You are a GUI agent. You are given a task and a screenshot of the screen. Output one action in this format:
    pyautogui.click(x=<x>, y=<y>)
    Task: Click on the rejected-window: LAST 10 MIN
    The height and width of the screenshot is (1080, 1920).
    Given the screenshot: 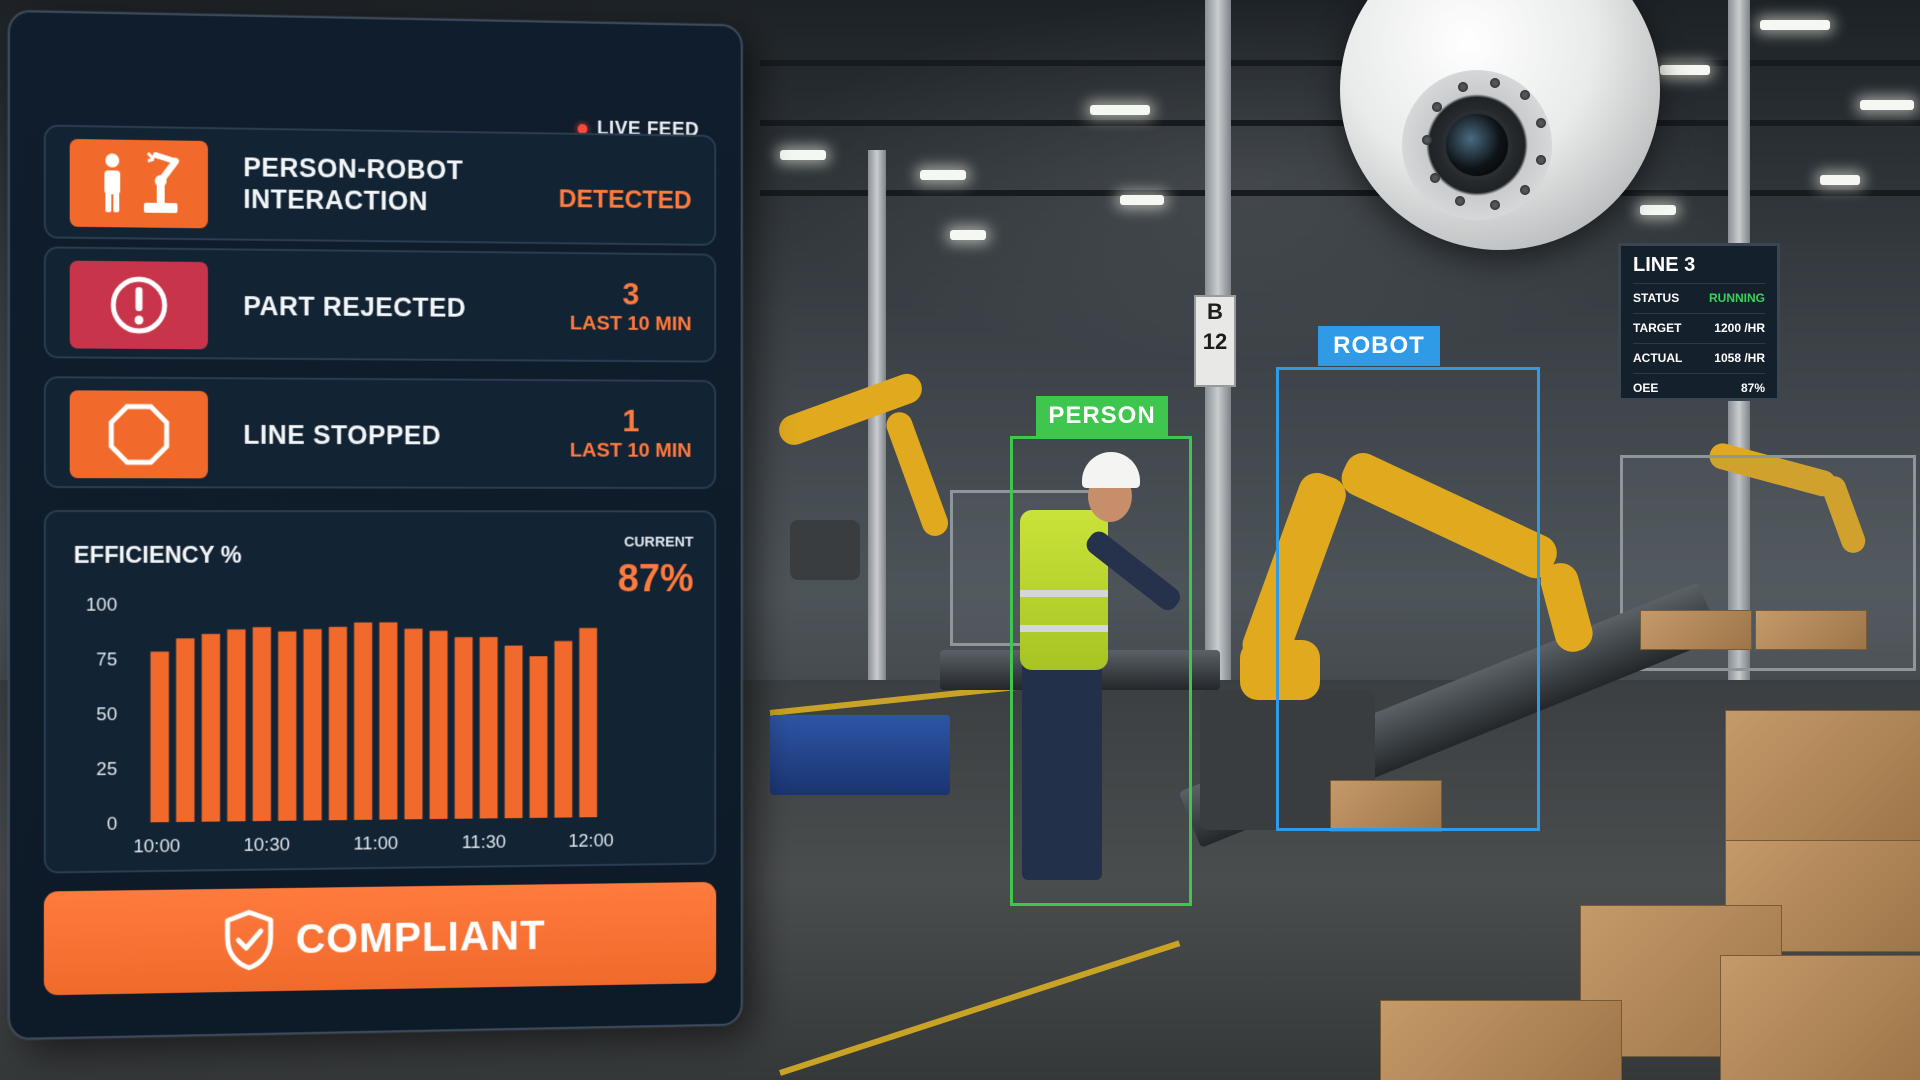 What is the action you would take?
    pyautogui.click(x=631, y=324)
    